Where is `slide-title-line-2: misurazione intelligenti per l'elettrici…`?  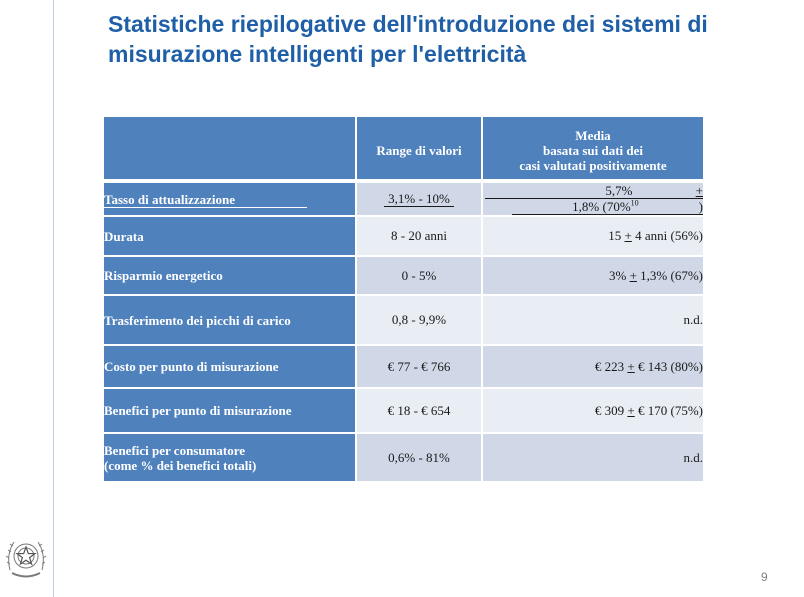 slide-title-line-2: misurazione intelligenti per l'elettrici… is located at coordinates (317, 54).